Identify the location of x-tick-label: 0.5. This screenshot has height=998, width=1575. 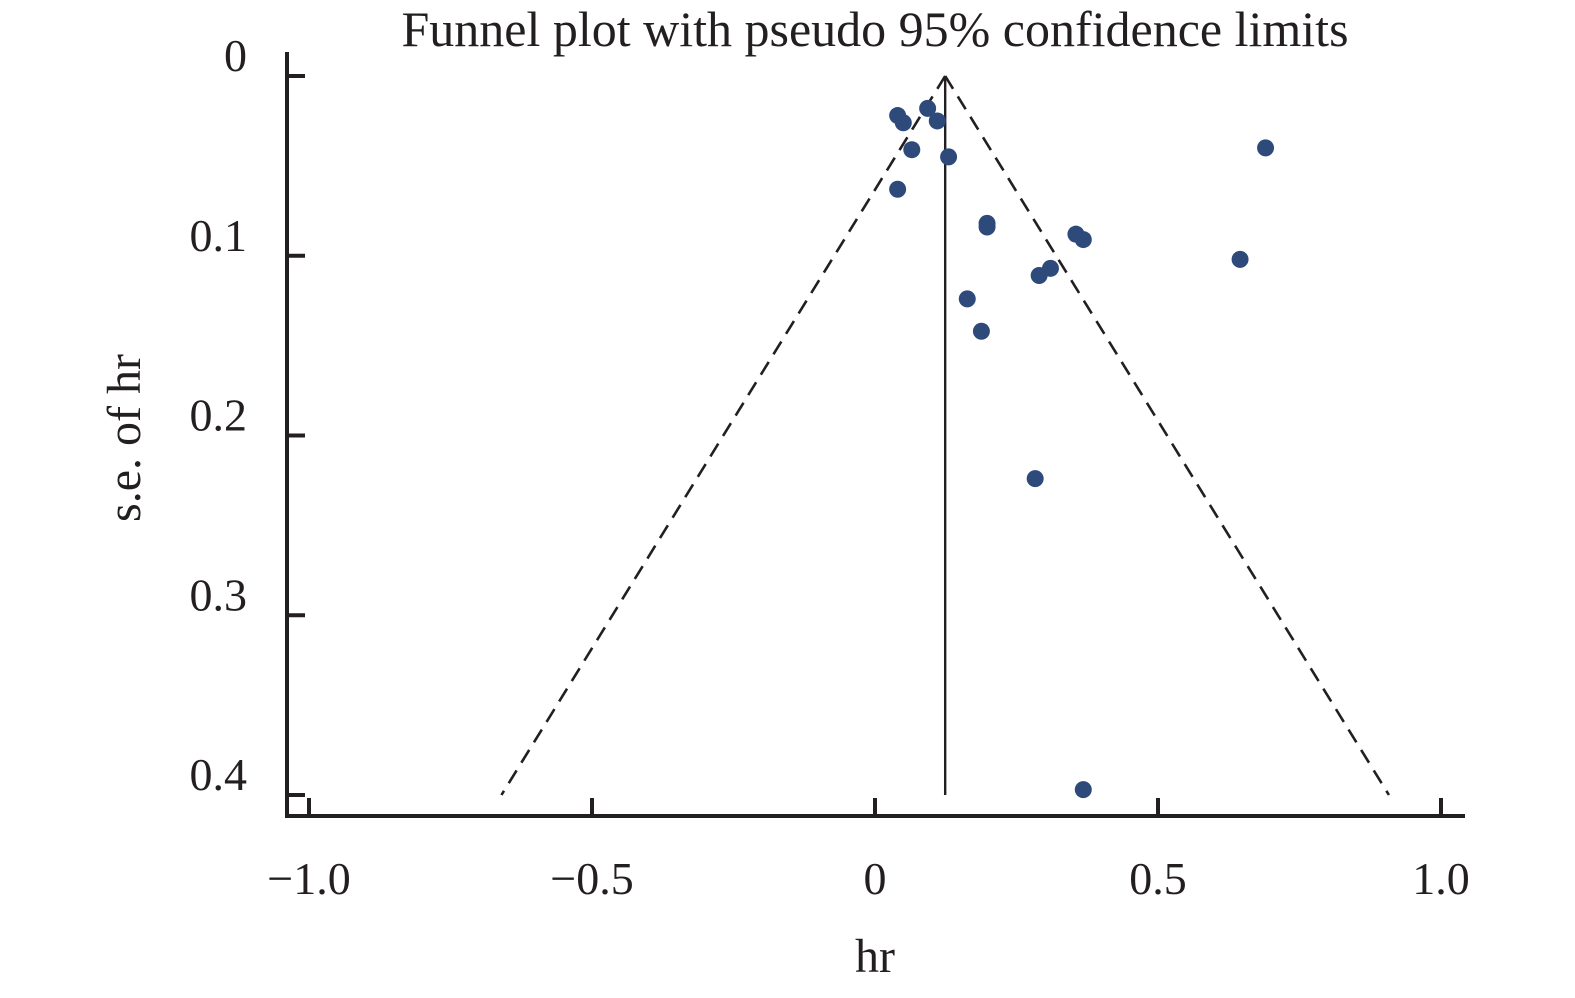
(1158, 878).